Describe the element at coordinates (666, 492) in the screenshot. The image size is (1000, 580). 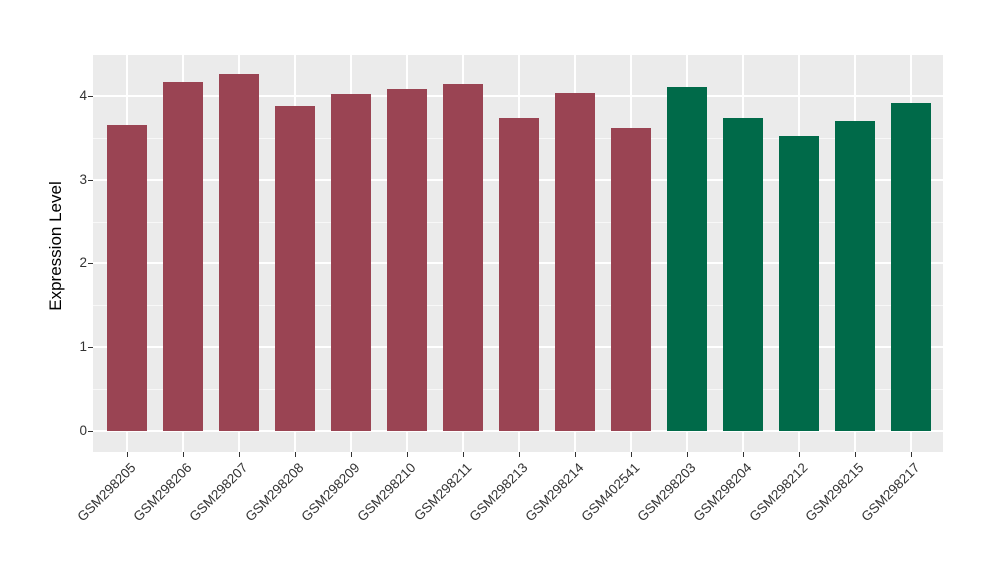
I see `x-tick-label: GSM298203` at that location.